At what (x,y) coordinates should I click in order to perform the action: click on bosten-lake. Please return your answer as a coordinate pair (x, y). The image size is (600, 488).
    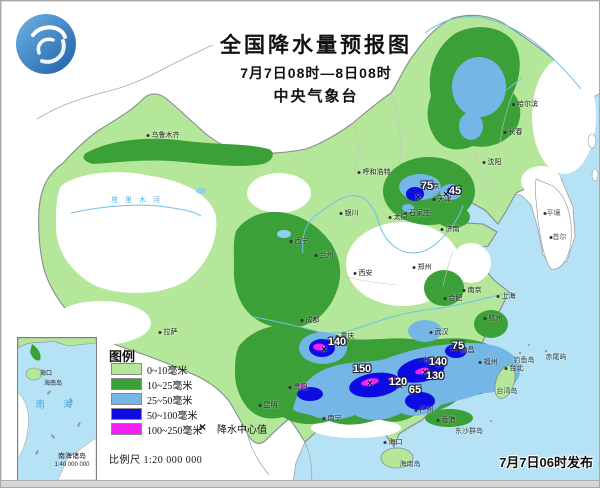
    Looking at the image, I should click on (201, 191).